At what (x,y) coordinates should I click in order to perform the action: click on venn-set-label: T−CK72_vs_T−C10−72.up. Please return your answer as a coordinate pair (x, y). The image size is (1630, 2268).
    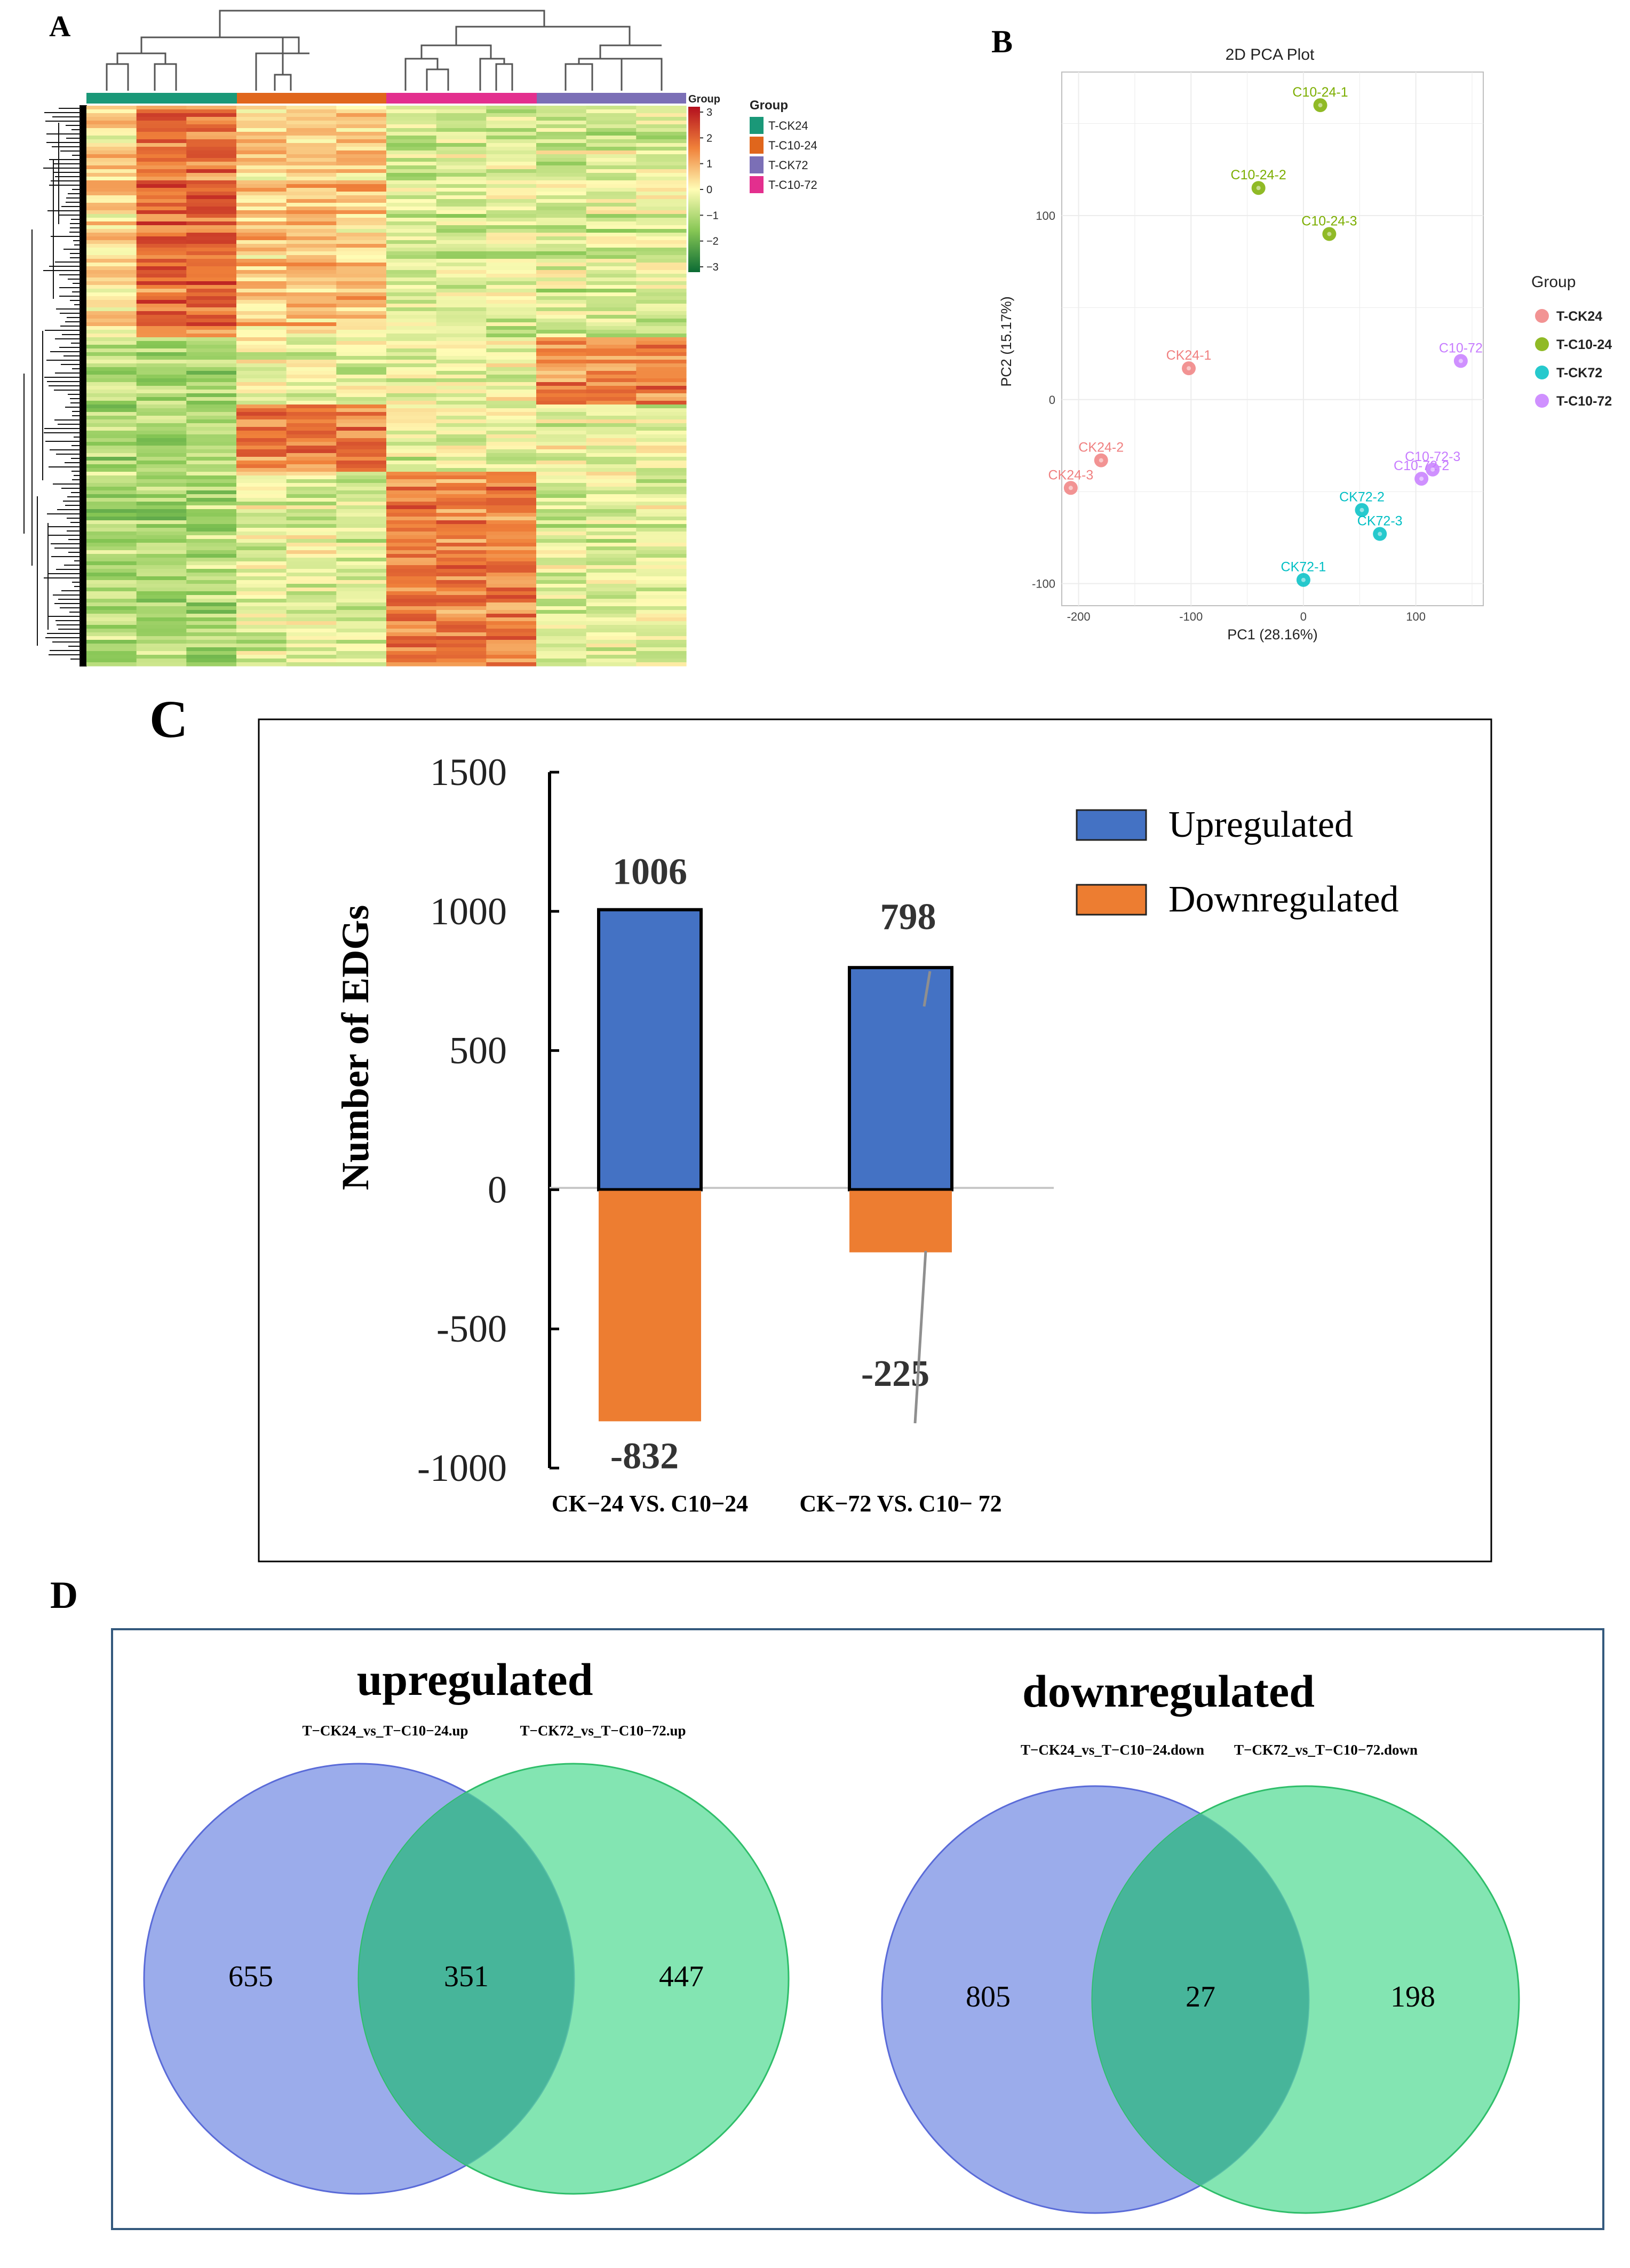
    Looking at the image, I should click on (603, 1731).